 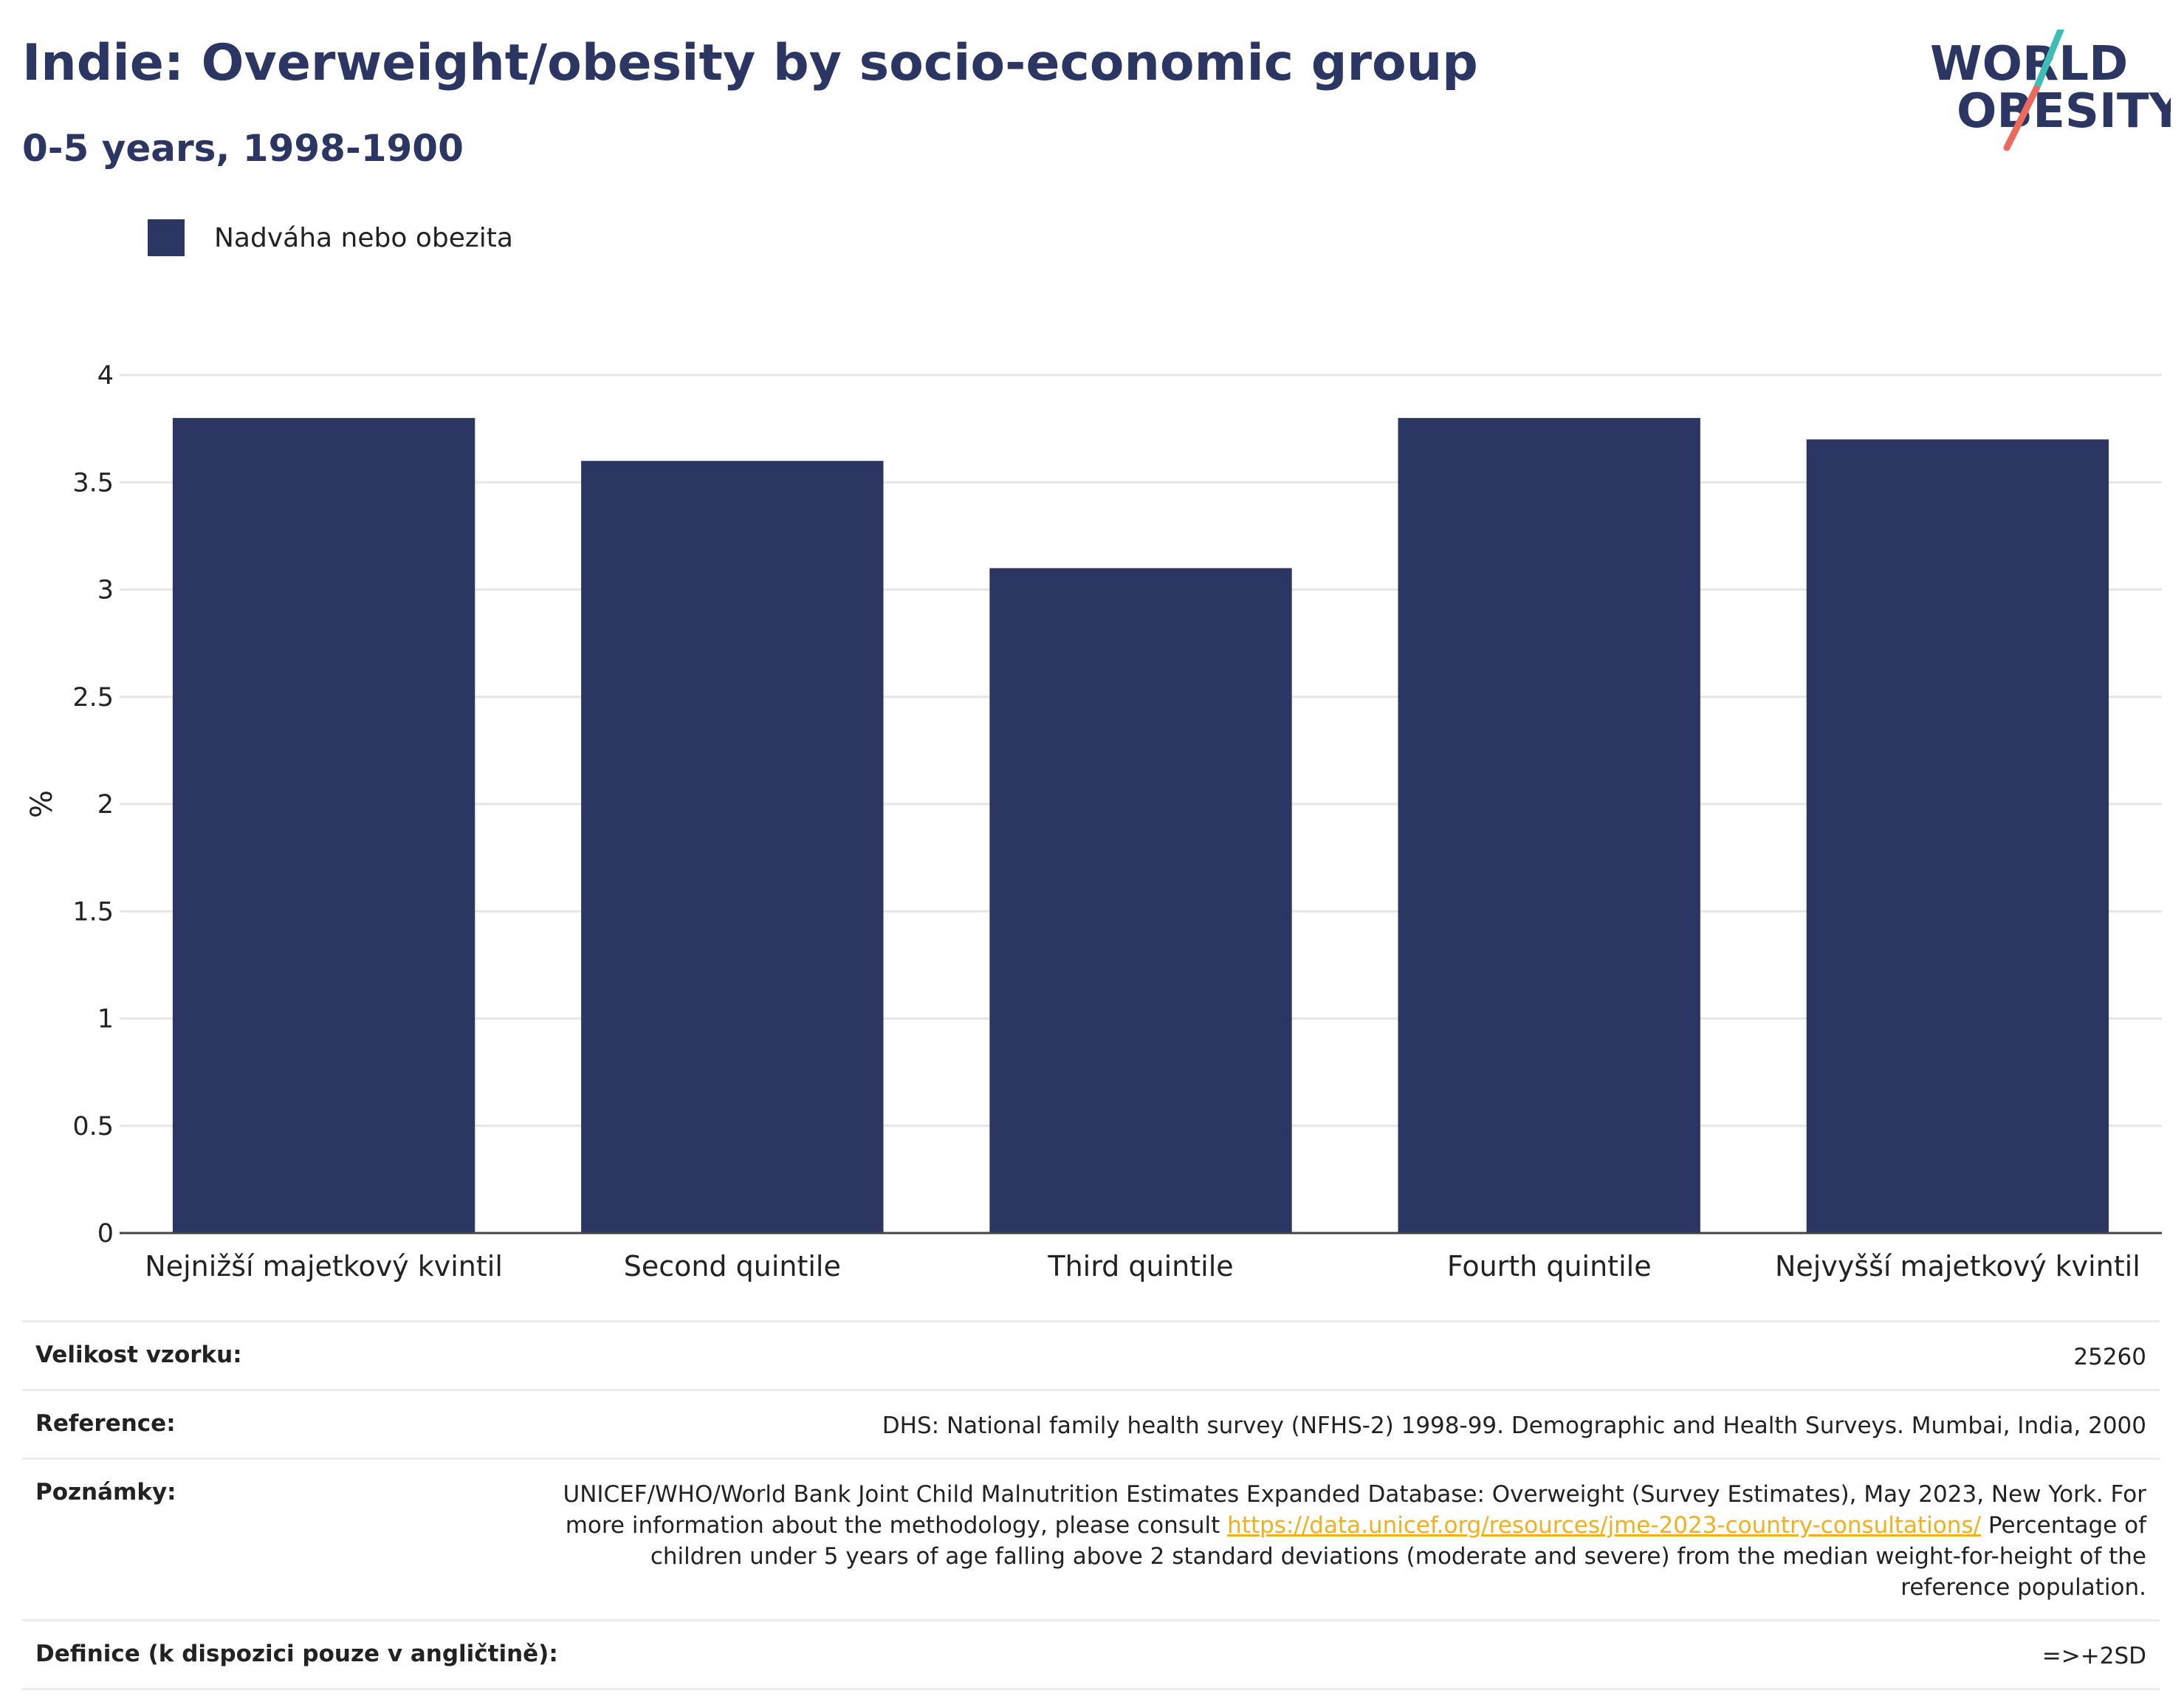 I want to click on world-obesity-logo: WORLD OBESITY, so click(x=2050, y=90).